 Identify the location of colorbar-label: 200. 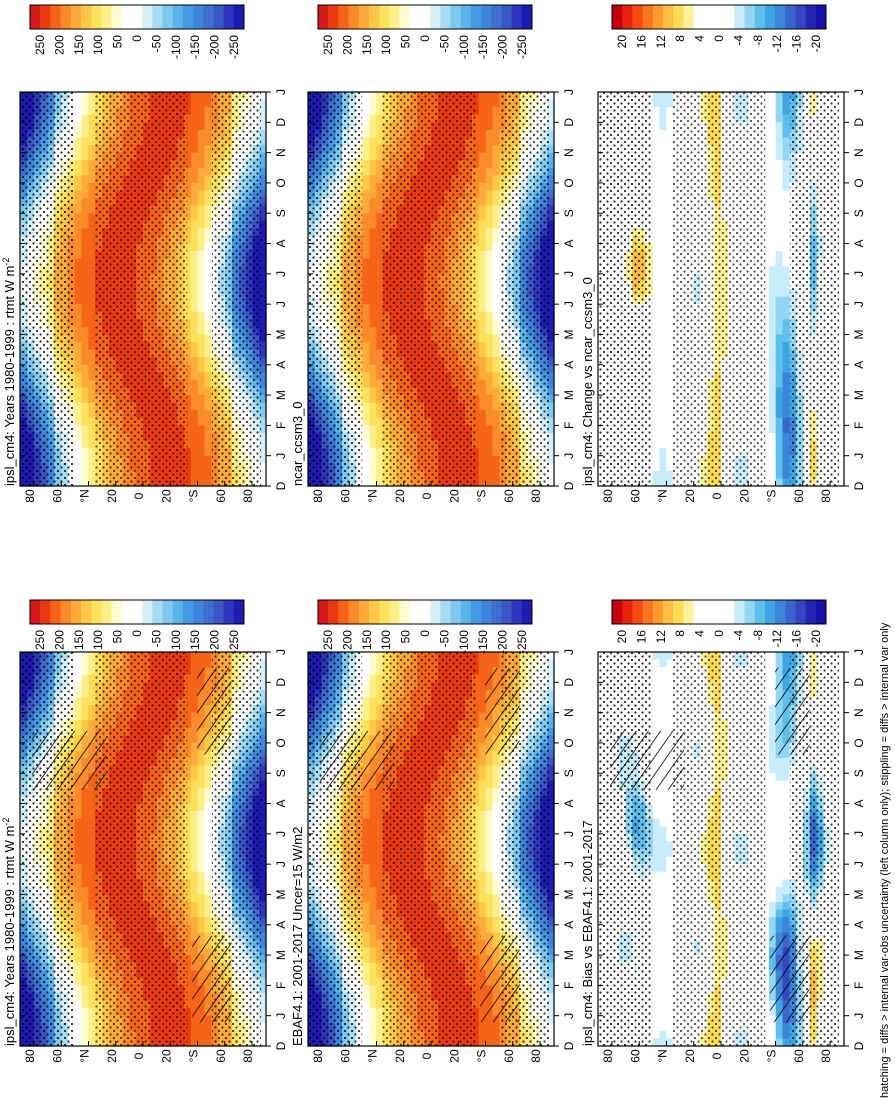
(59, 640).